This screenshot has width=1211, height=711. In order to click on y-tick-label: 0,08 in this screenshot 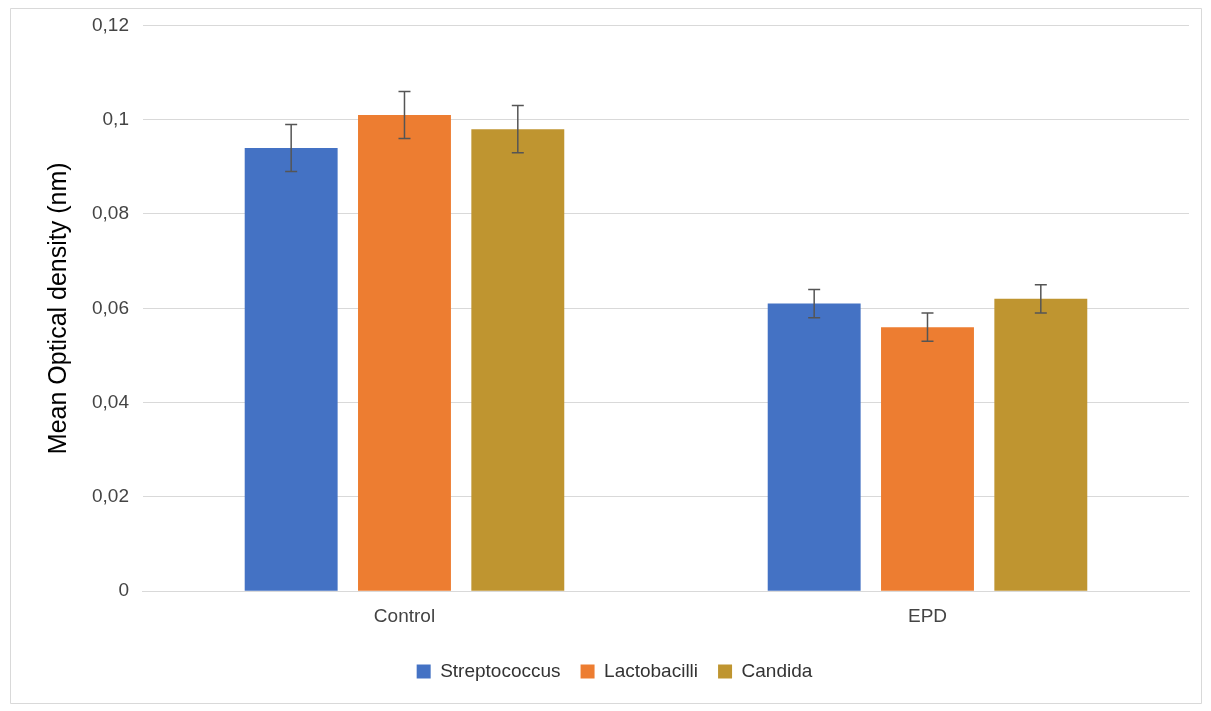, I will do `click(110, 213)`.